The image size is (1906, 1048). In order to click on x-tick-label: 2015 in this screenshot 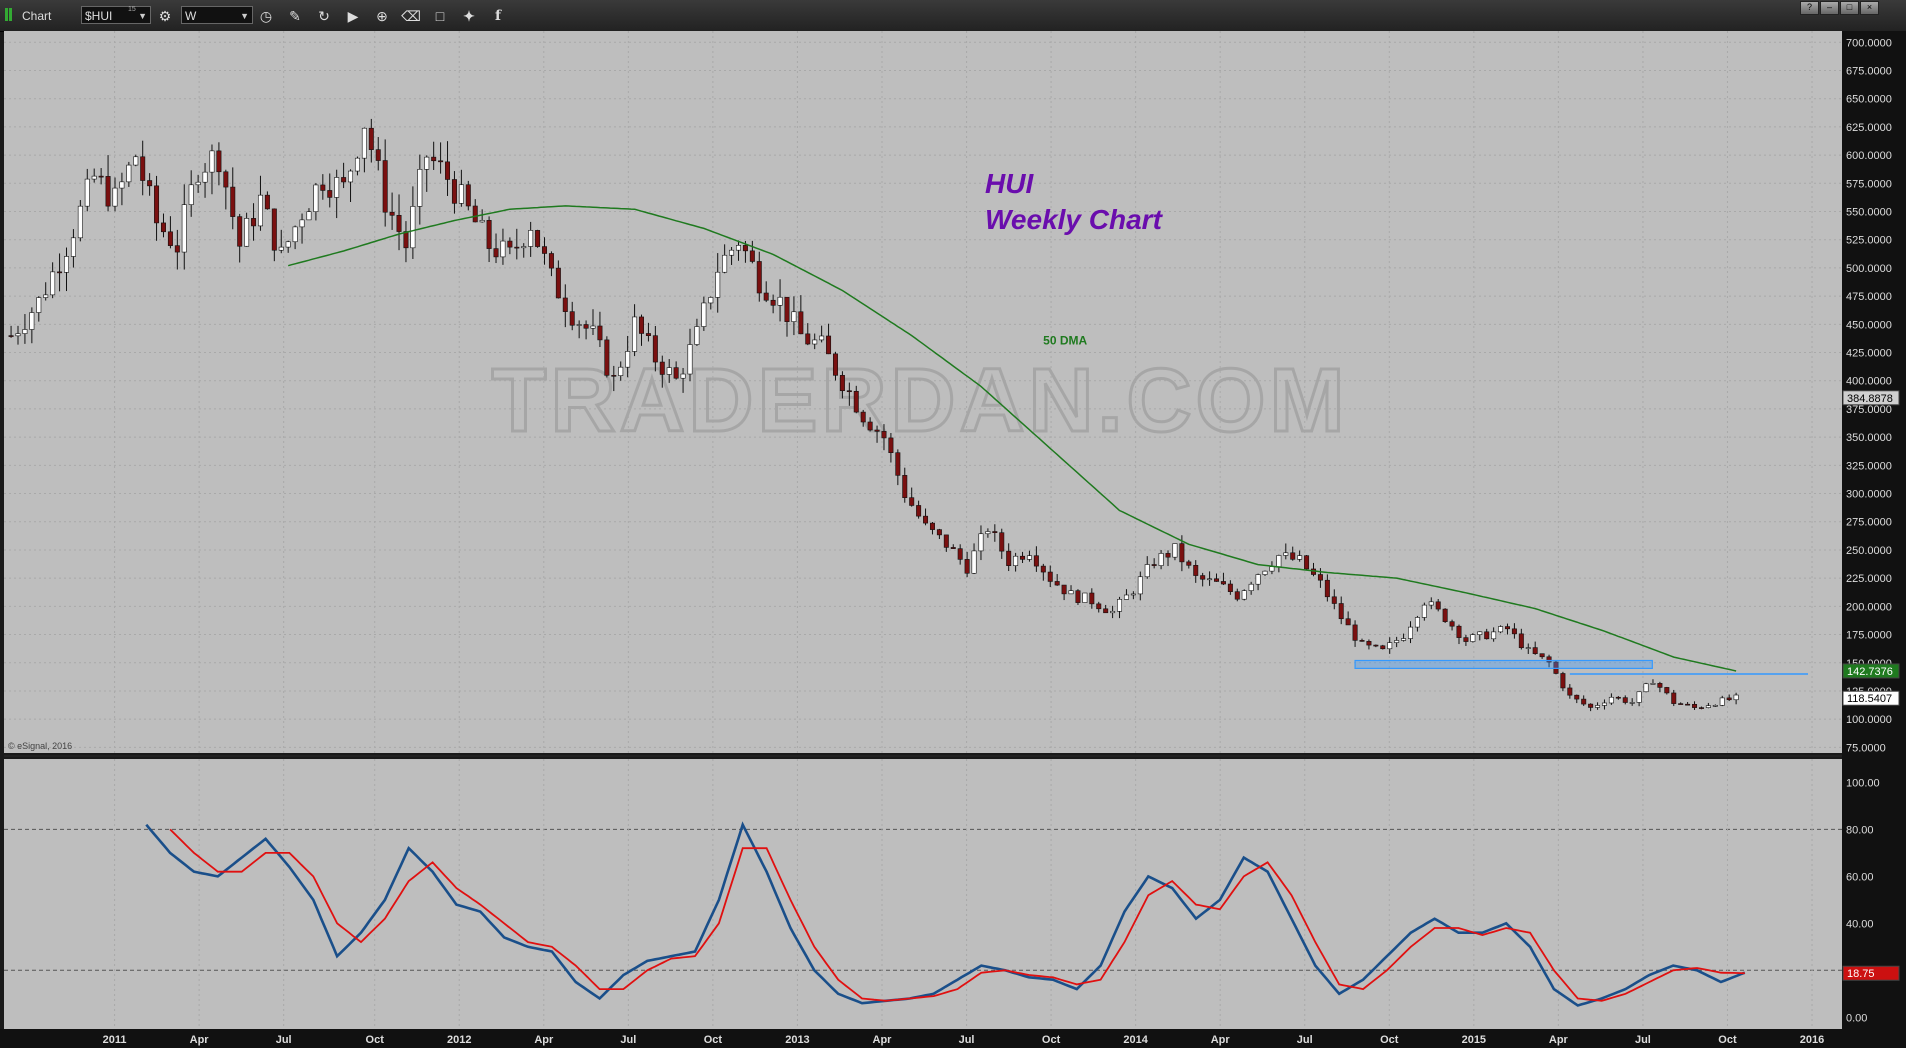, I will do `click(1474, 1040)`.